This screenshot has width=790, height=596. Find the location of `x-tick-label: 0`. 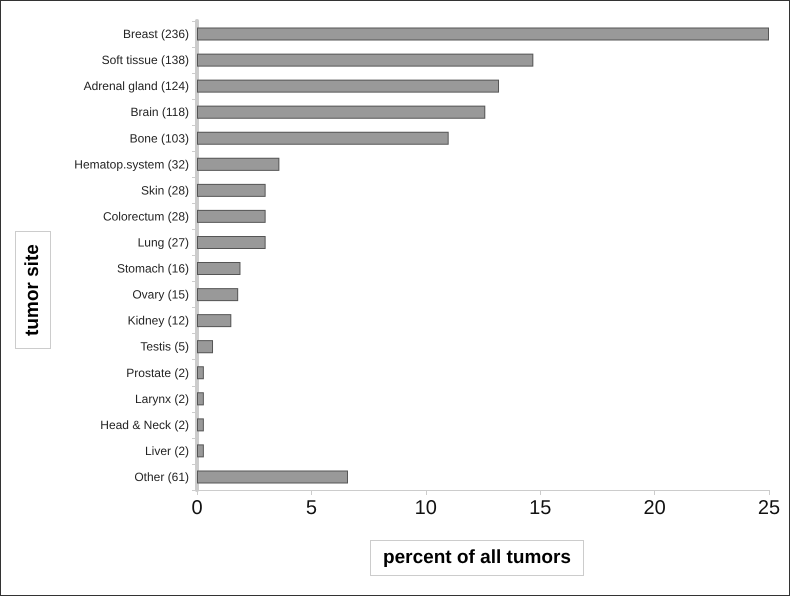

x-tick-label: 0 is located at coordinates (197, 508).